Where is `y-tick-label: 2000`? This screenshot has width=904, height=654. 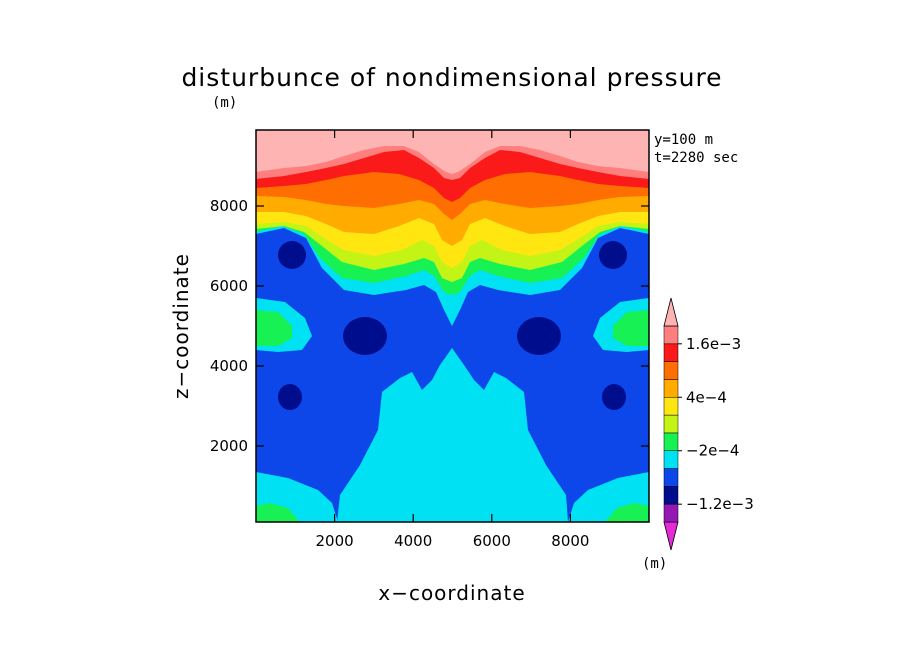
y-tick-label: 2000 is located at coordinates (229, 446).